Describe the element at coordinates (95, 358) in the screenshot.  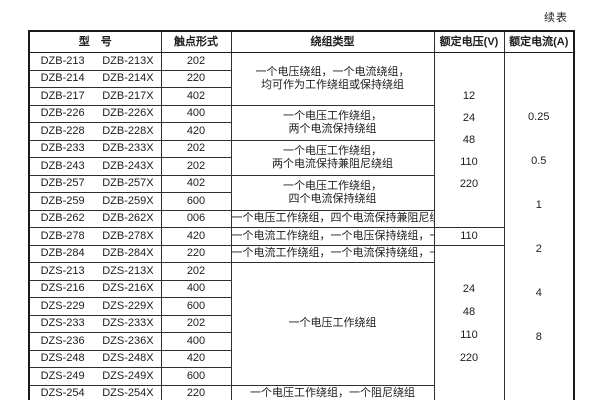
I see `model-cell: DZS-248 DZS-248X` at that location.